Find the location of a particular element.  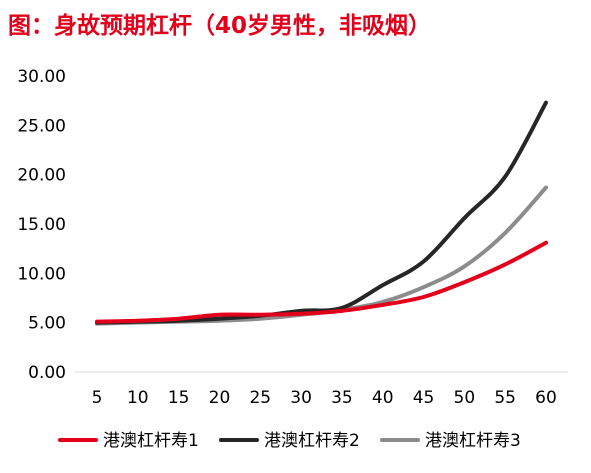

y-tick-label: 10.00 is located at coordinates (41, 274).